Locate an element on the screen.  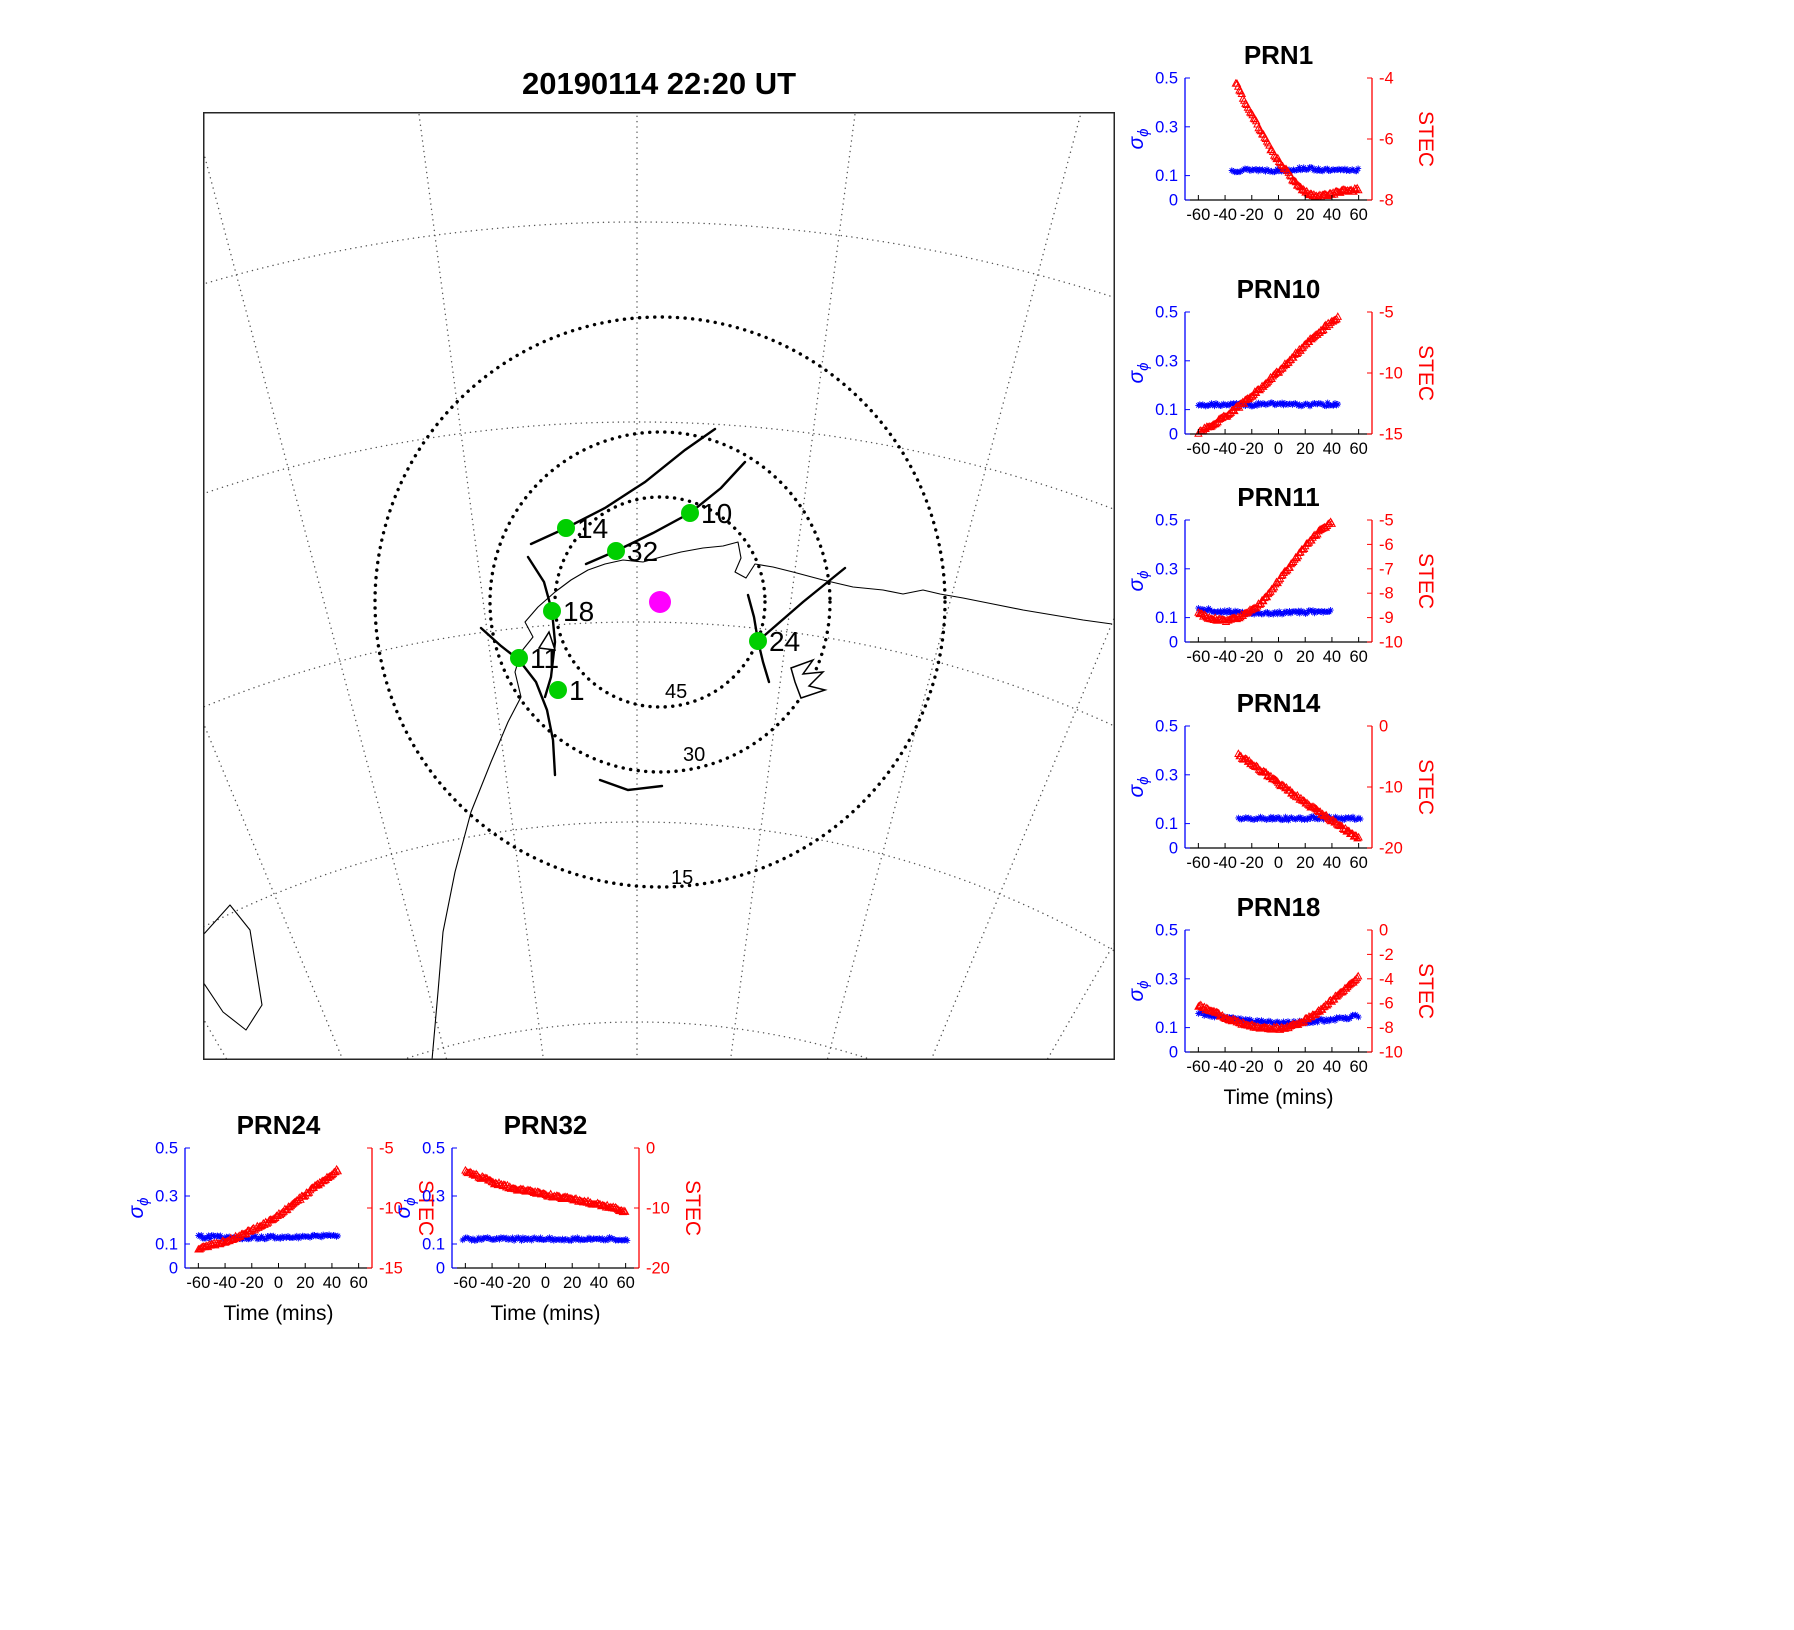
satellite-label-prn14: 14 is located at coordinates (592, 528).